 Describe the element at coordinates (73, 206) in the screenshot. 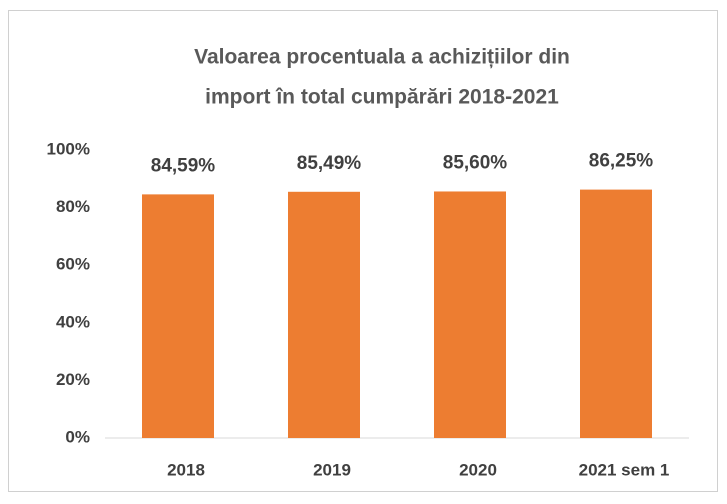

I see `y-tick-label: 80%` at that location.